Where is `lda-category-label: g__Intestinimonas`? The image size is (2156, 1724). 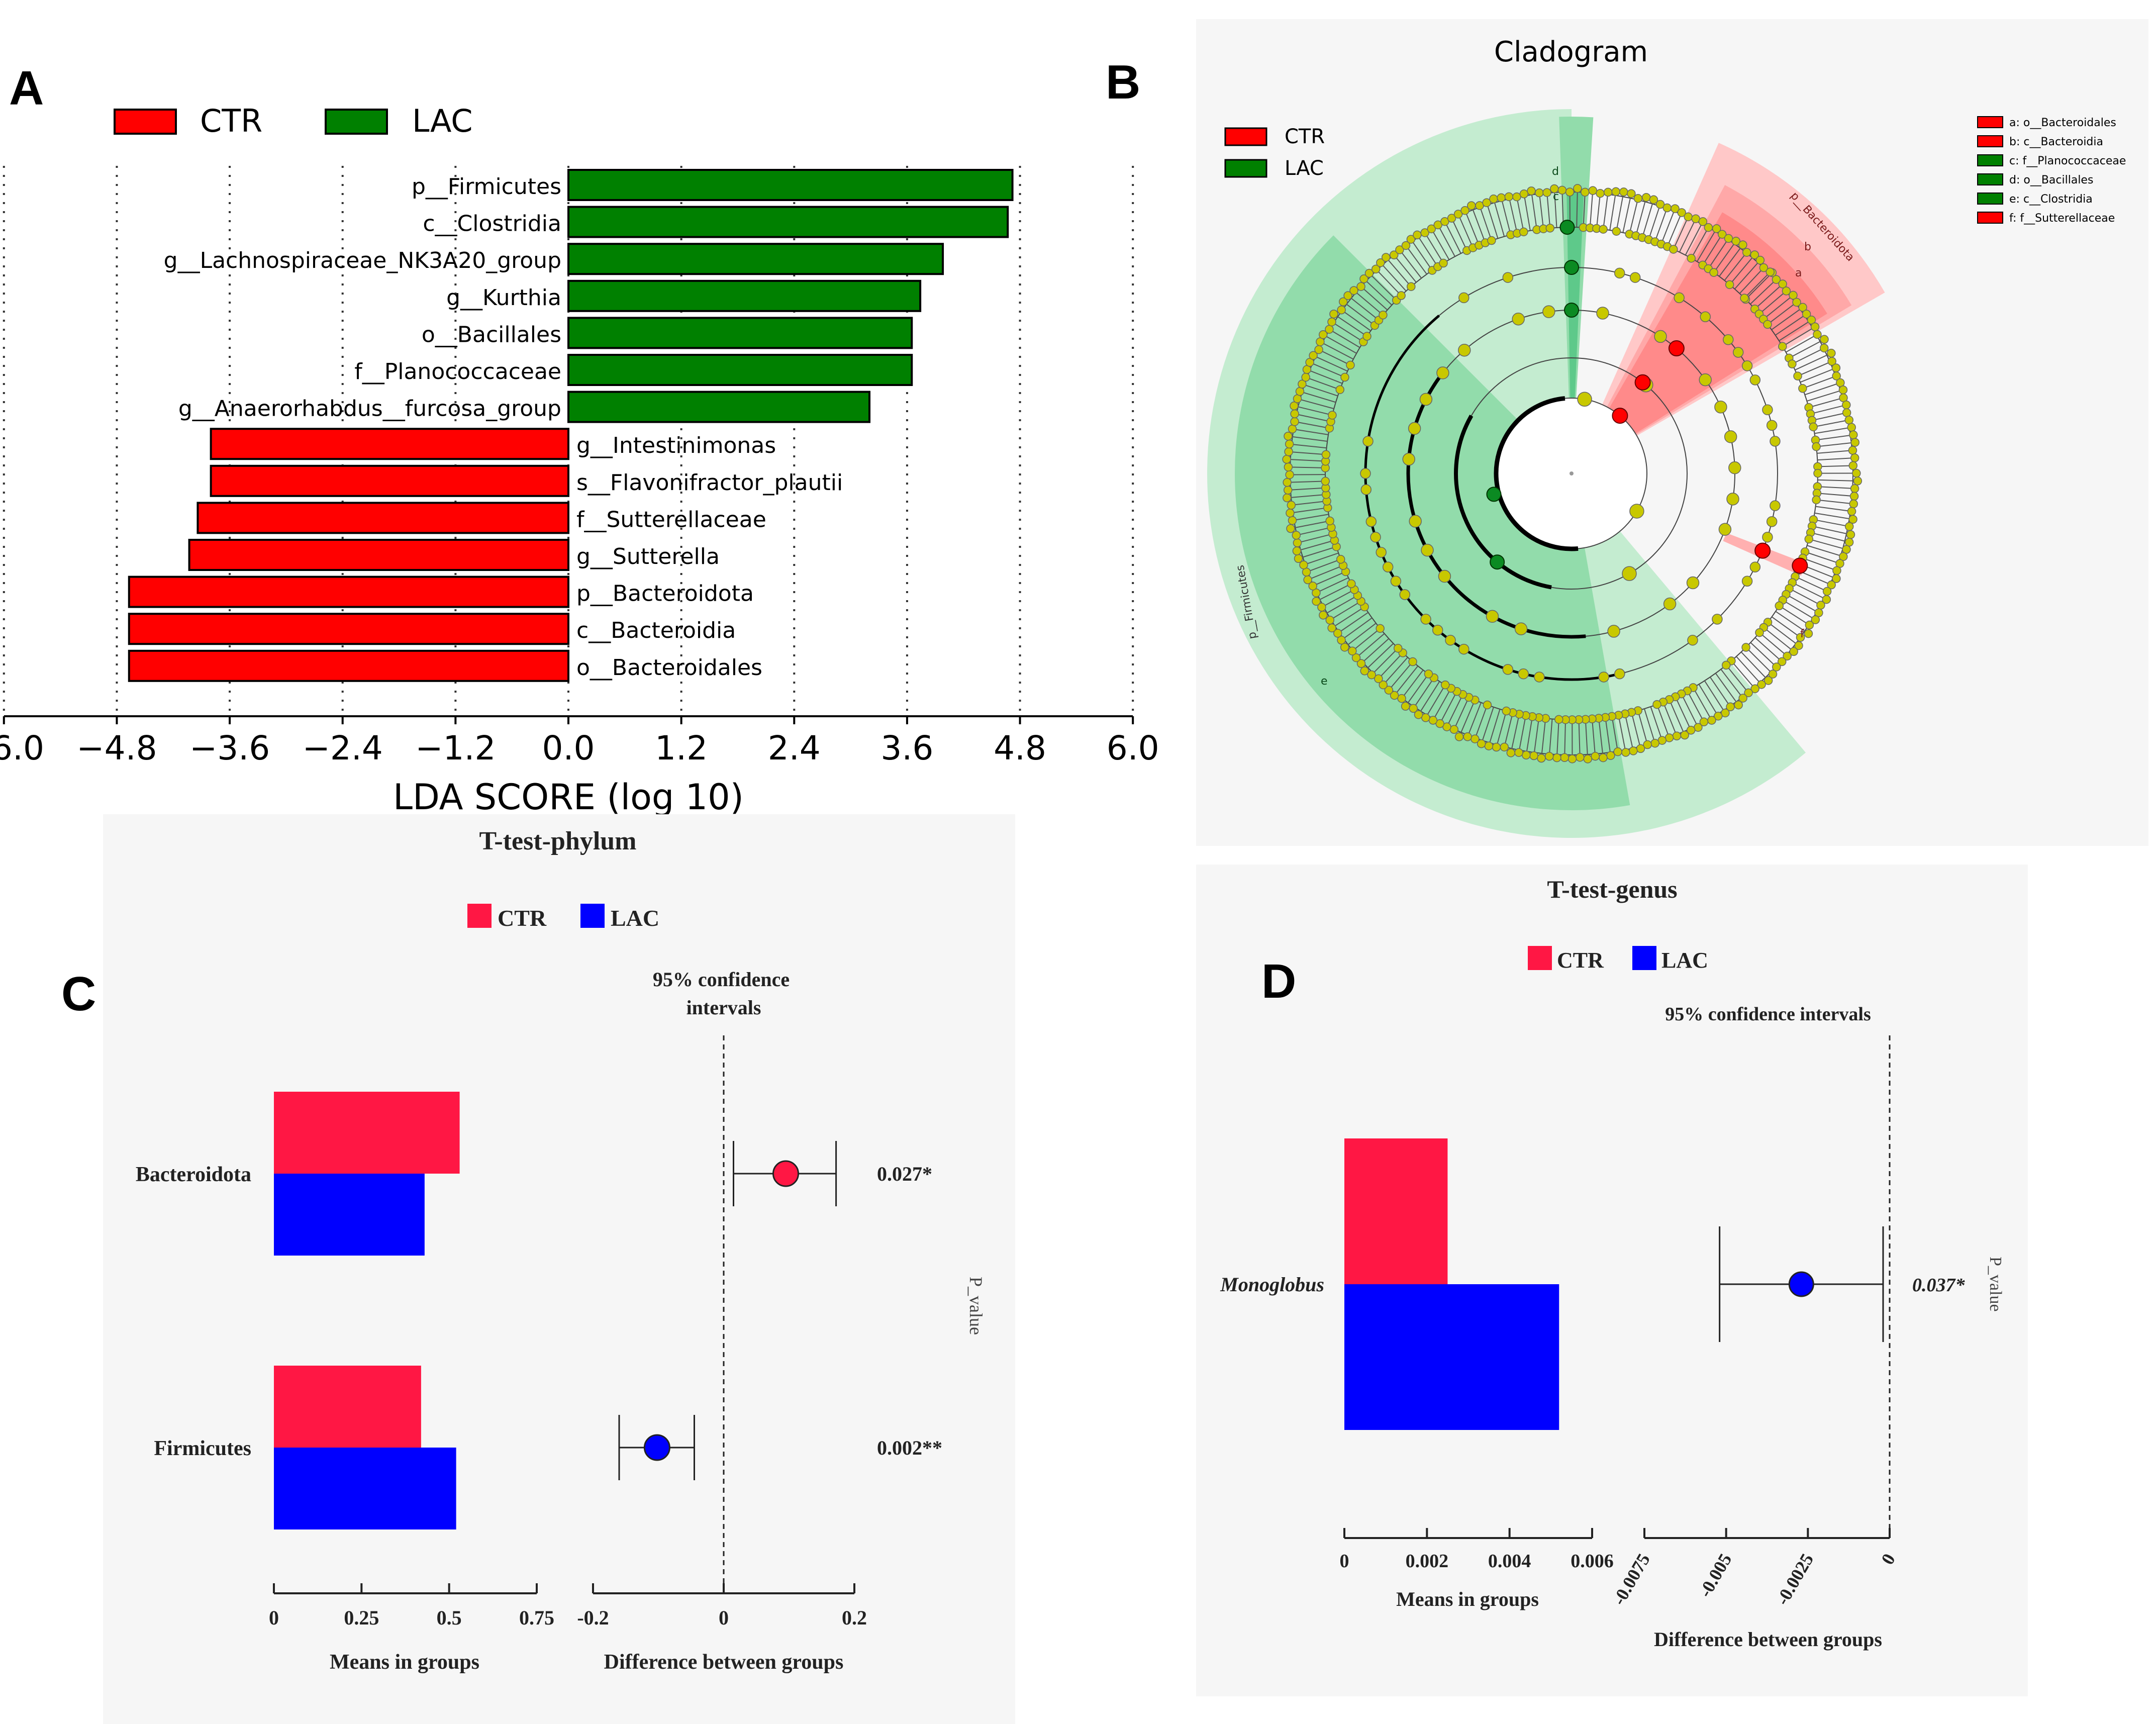 lda-category-label: g__Intestinimonas is located at coordinates (676, 445).